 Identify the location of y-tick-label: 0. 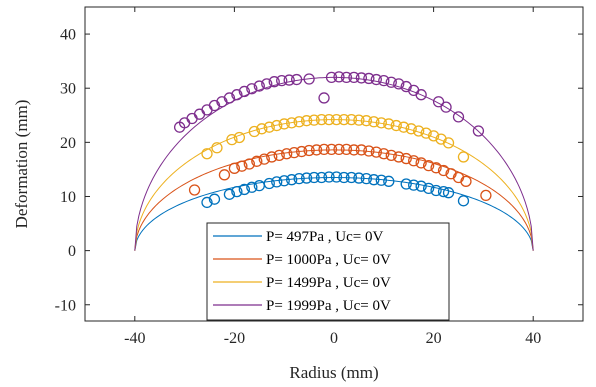
(72, 251).